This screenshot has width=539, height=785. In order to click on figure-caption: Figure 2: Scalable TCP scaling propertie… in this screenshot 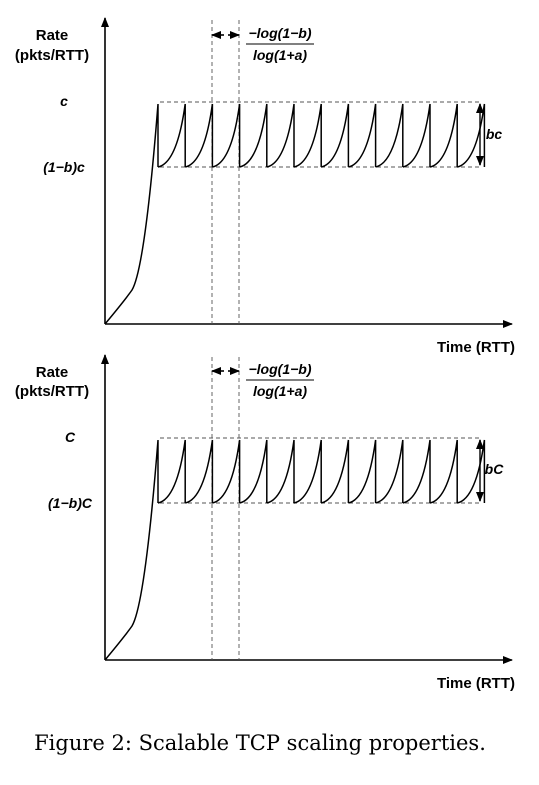, I will do `click(260, 743)`.